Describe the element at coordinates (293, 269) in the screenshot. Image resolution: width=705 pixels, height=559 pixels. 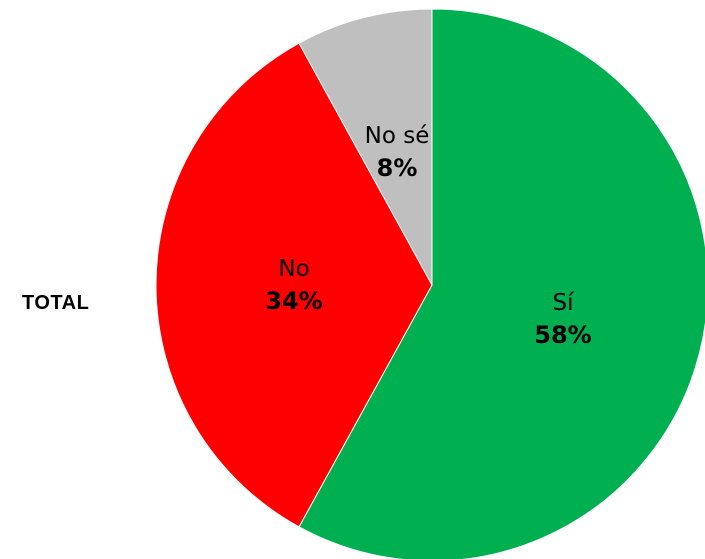
I see `pie-slice-label: No` at that location.